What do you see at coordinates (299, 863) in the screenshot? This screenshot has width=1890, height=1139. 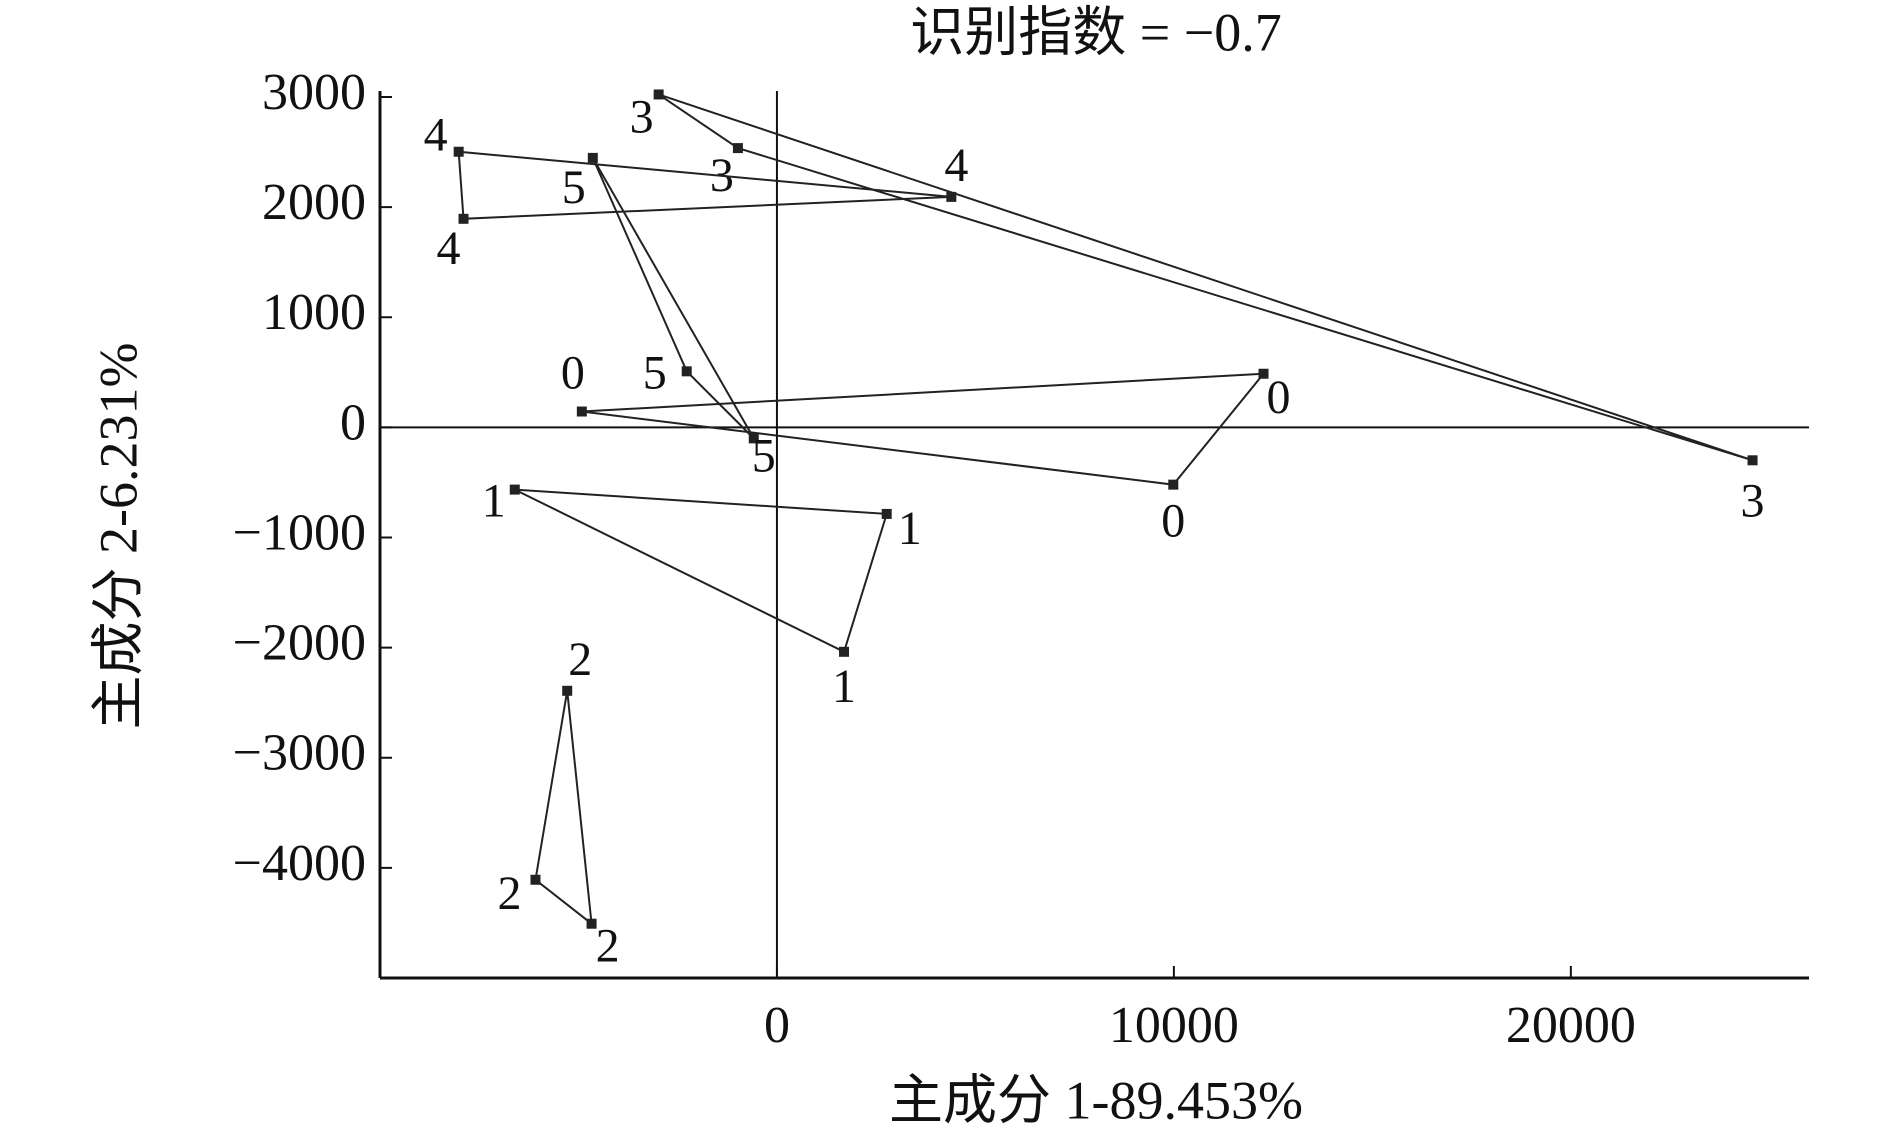 I see `y-tick-label: −4000` at bounding box center [299, 863].